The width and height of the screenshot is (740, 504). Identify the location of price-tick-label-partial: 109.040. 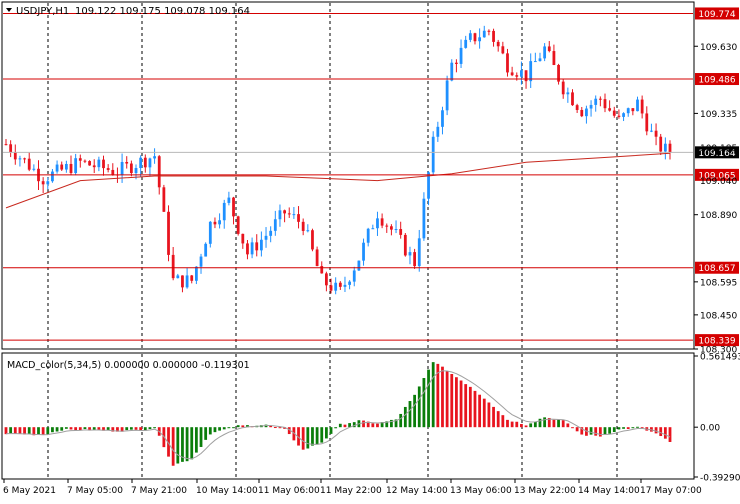
(718, 182).